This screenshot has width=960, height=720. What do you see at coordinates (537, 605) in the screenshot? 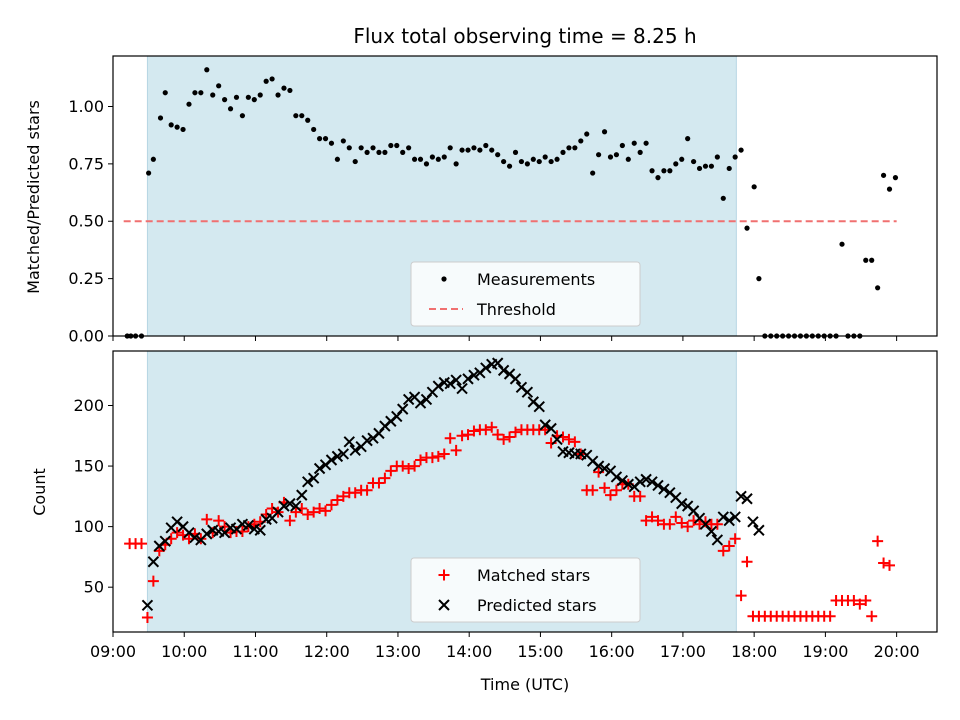
I see `legend-label: Predicted stars` at bounding box center [537, 605].